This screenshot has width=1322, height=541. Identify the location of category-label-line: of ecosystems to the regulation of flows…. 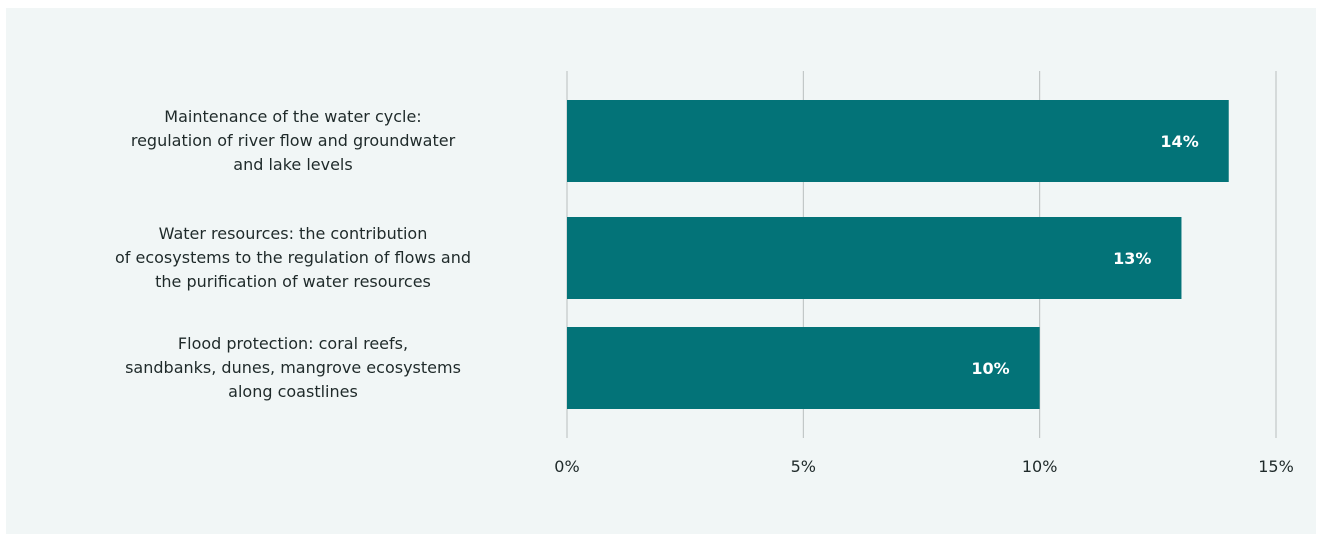
(293, 257).